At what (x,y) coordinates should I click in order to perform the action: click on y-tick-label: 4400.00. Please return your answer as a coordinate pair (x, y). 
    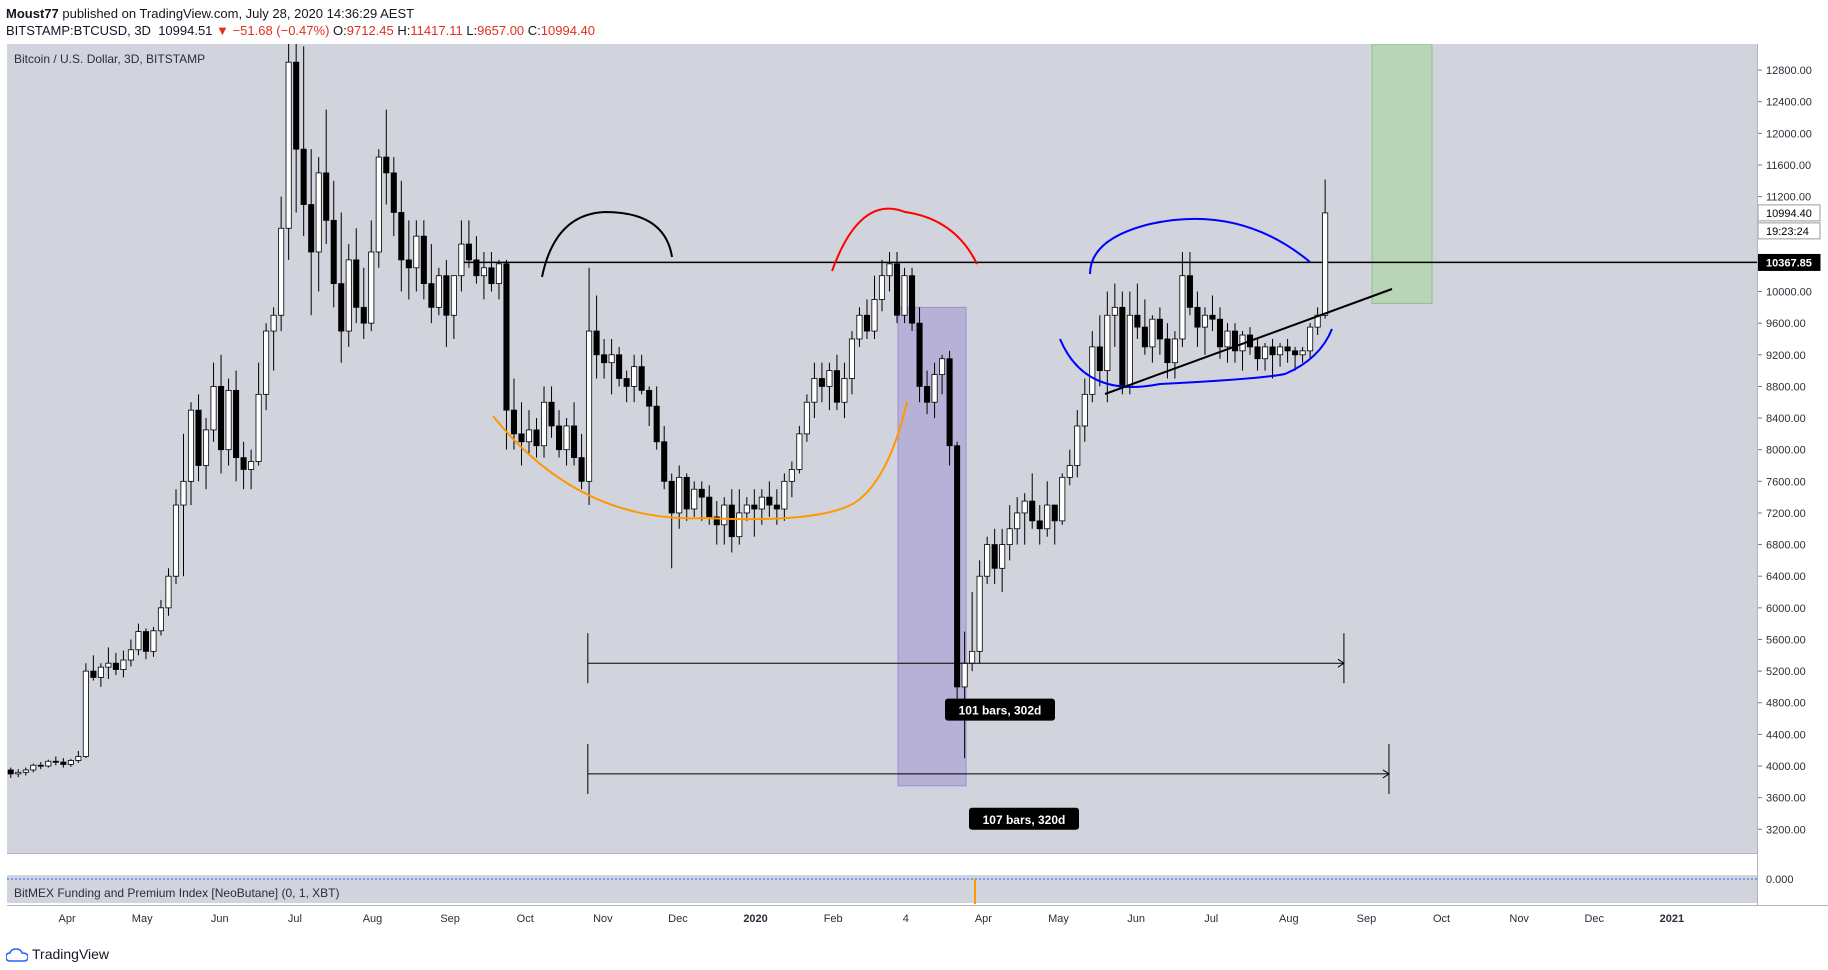
    Looking at the image, I should click on (1786, 735).